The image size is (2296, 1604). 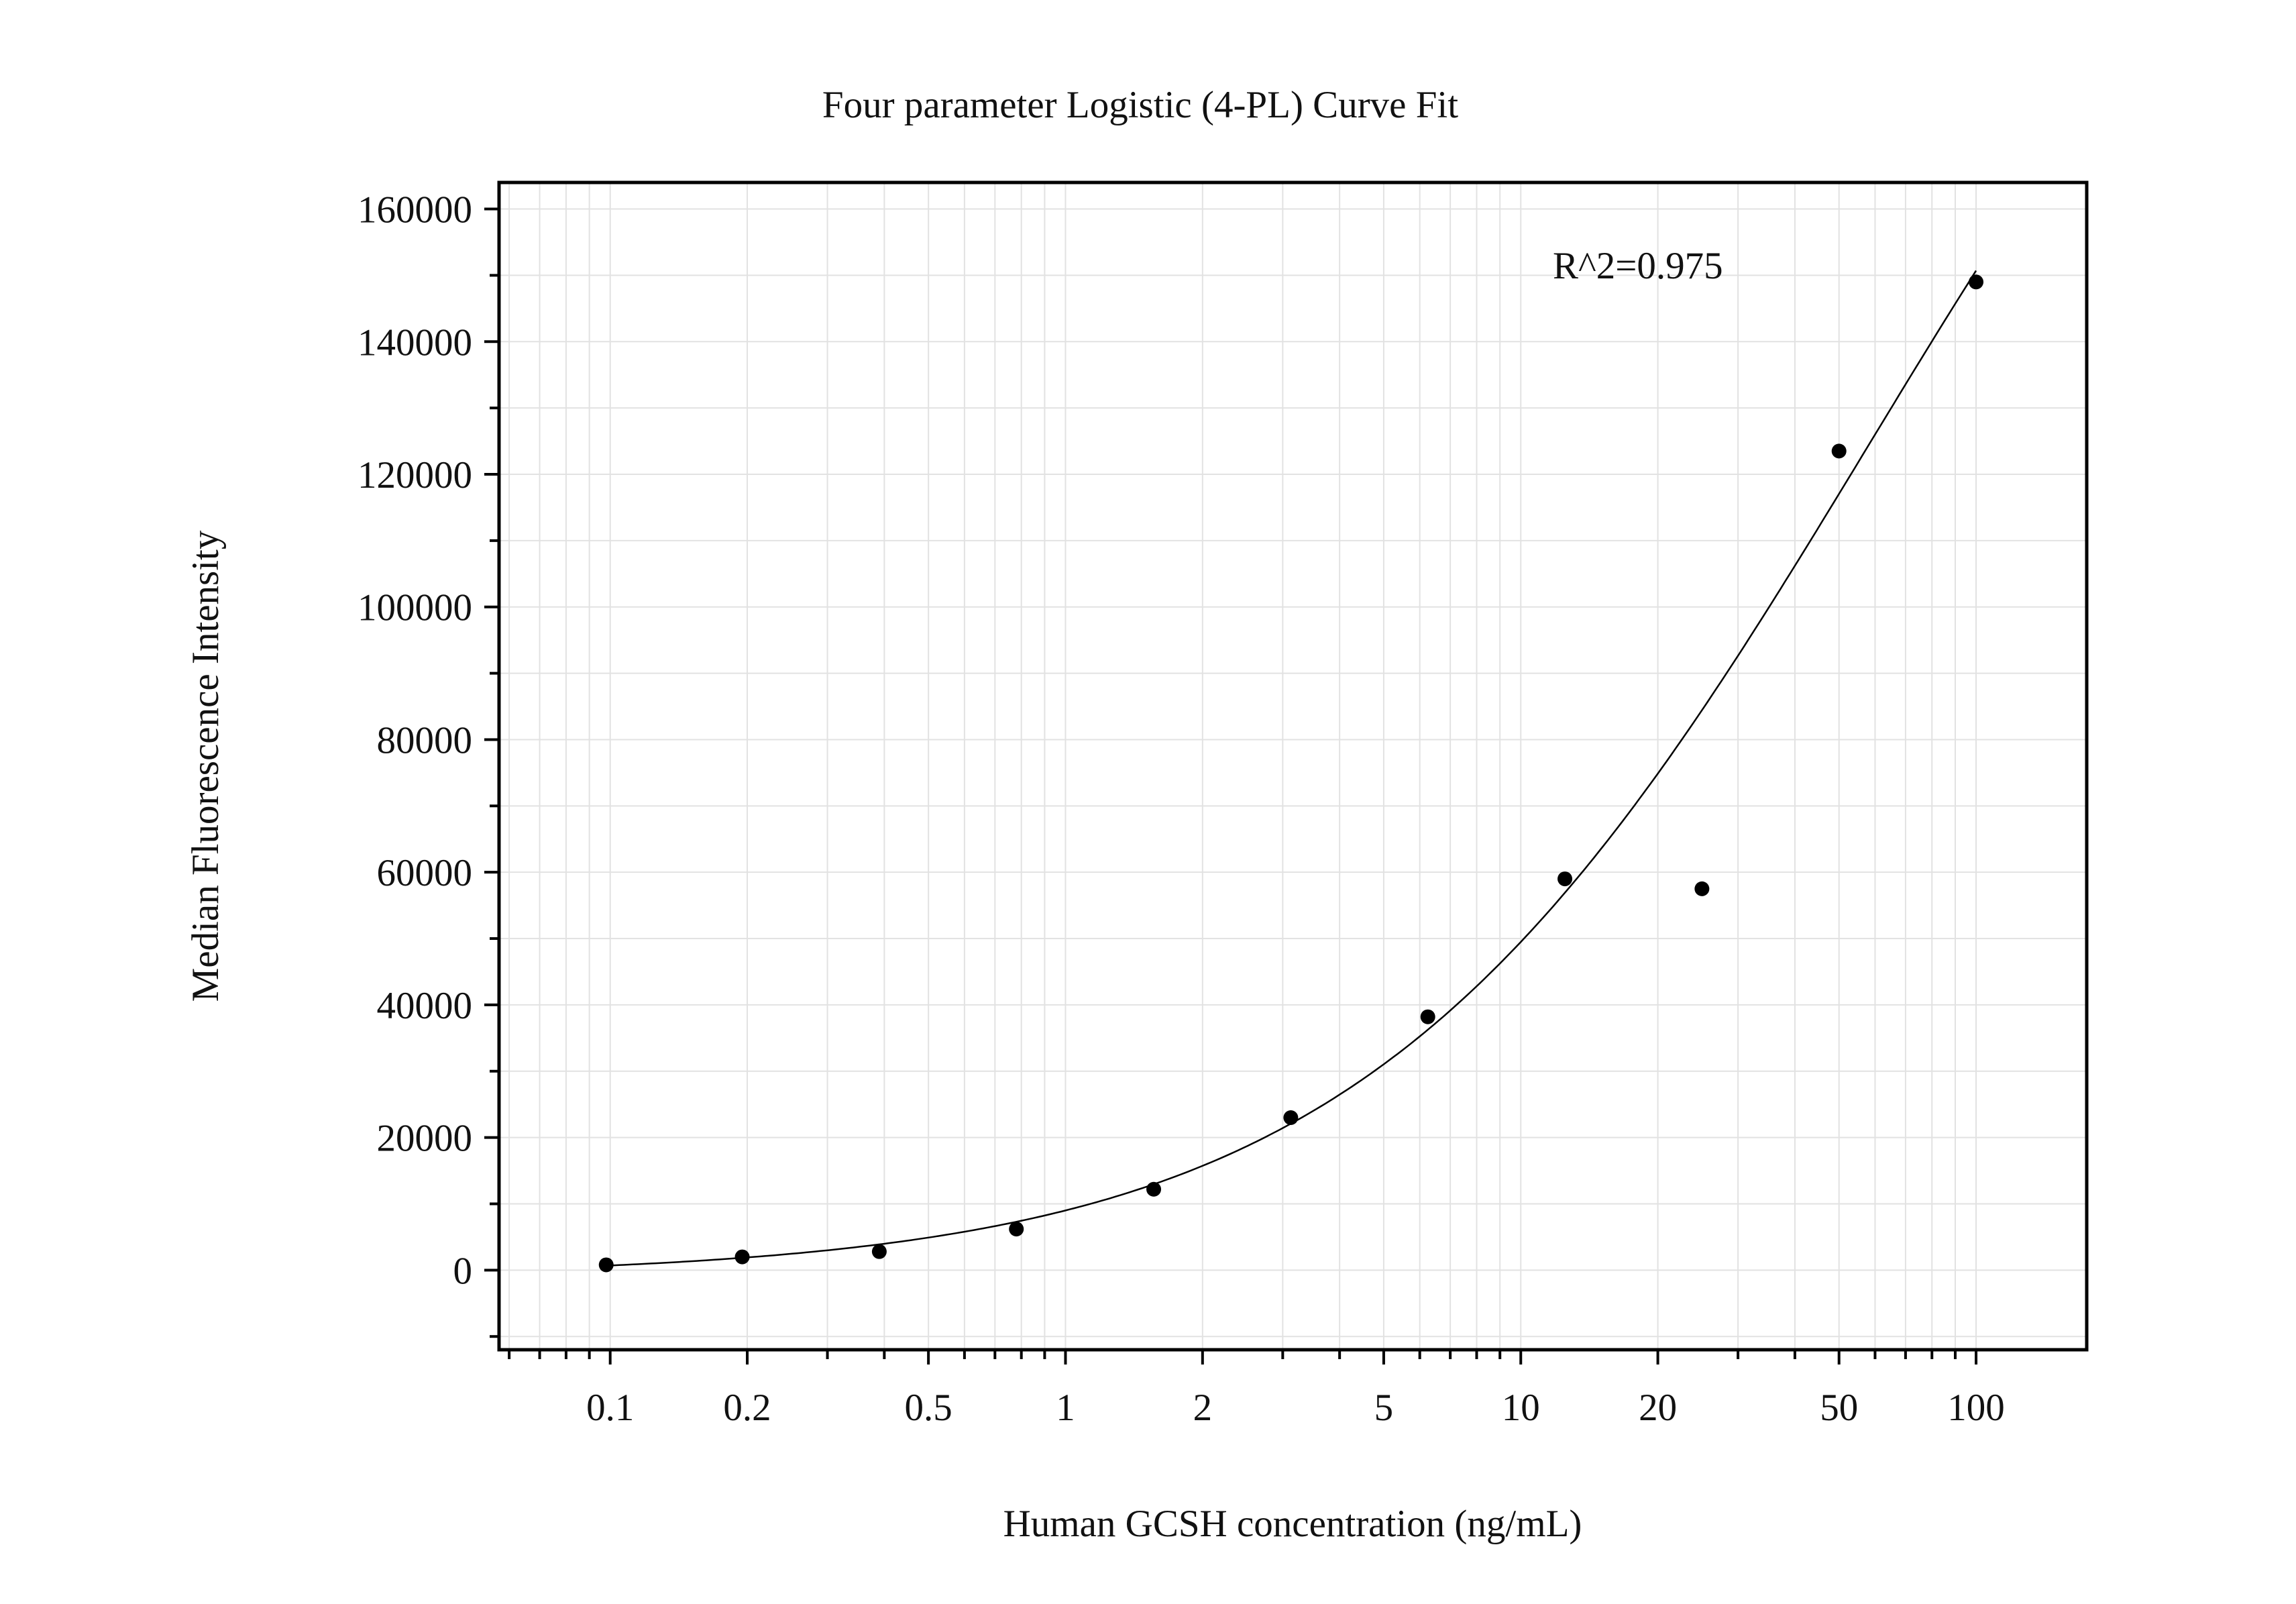 I want to click on x-tick-label: 2, so click(x=1203, y=1408).